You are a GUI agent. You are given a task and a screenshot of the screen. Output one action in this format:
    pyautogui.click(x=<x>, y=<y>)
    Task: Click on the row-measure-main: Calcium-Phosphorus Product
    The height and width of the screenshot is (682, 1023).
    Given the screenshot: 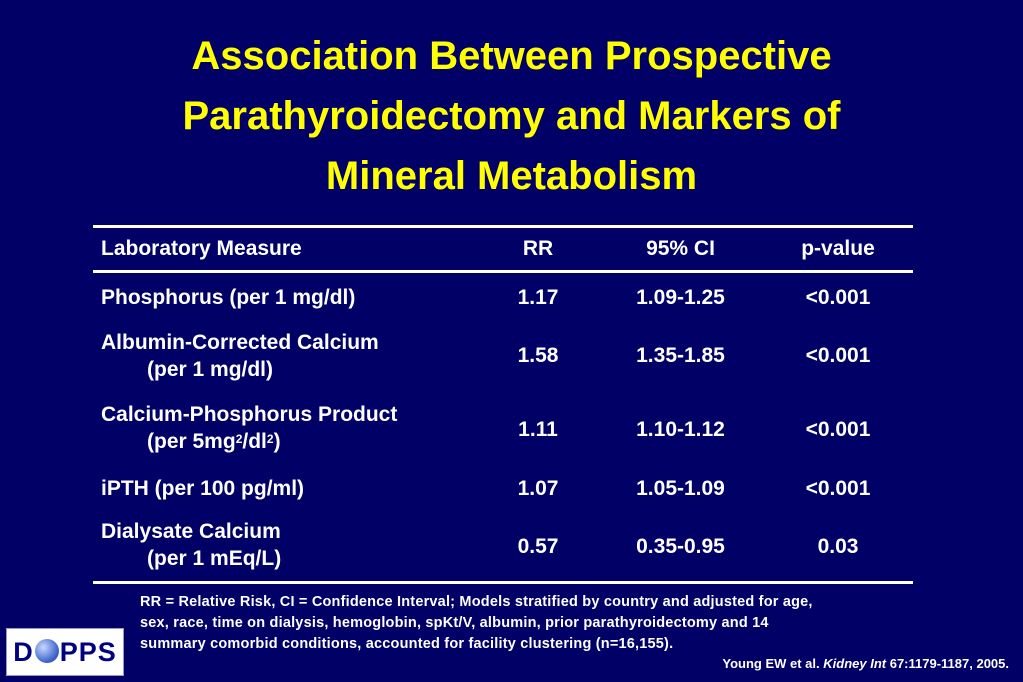 What is the action you would take?
    pyautogui.click(x=249, y=414)
    